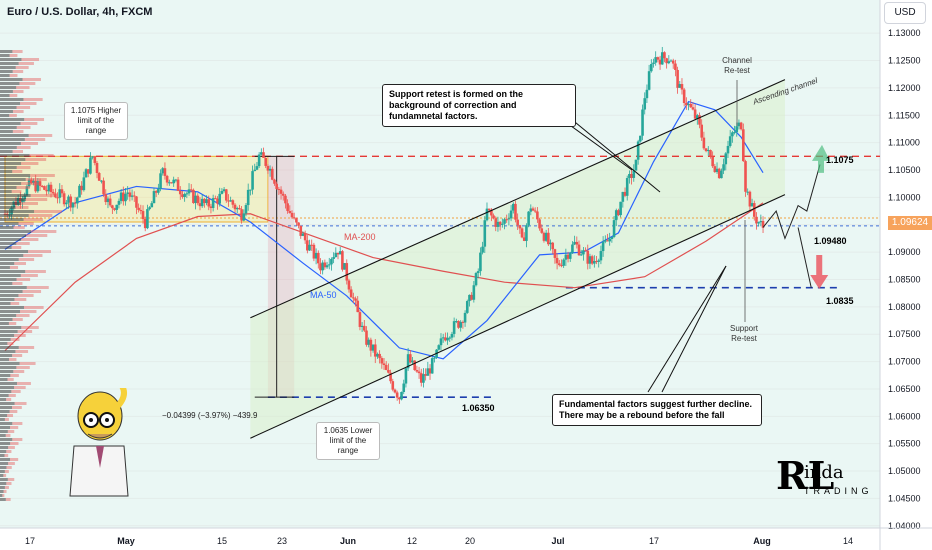 This screenshot has width=932, height=550. I want to click on currency-button: USD, so click(905, 13).